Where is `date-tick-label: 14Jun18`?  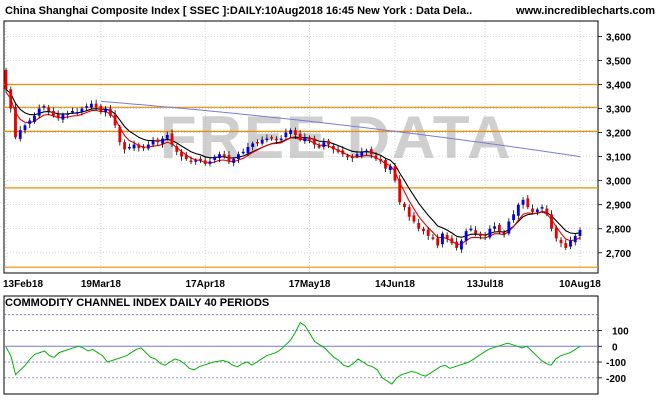
date-tick-label: 14Jun18 is located at coordinates (395, 284).